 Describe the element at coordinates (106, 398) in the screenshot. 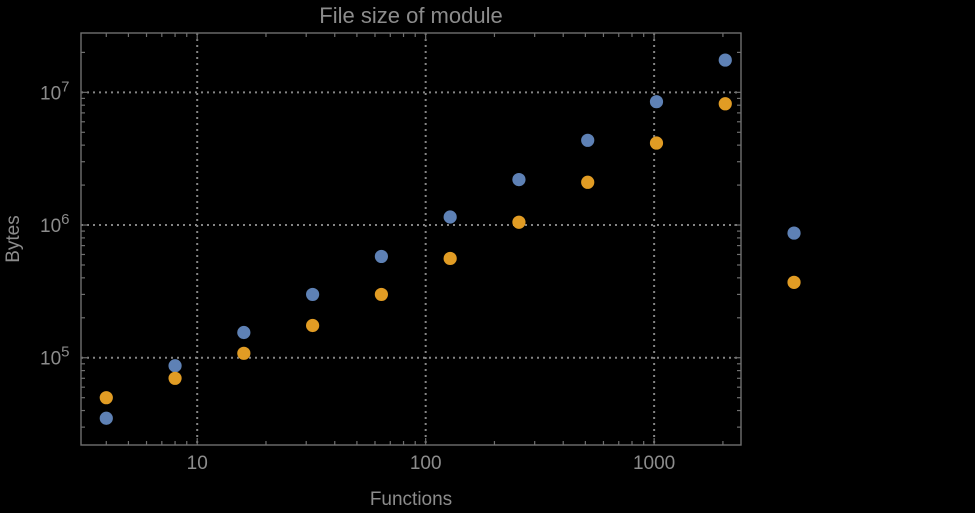

I see `data-point-series-2-x4` at that location.